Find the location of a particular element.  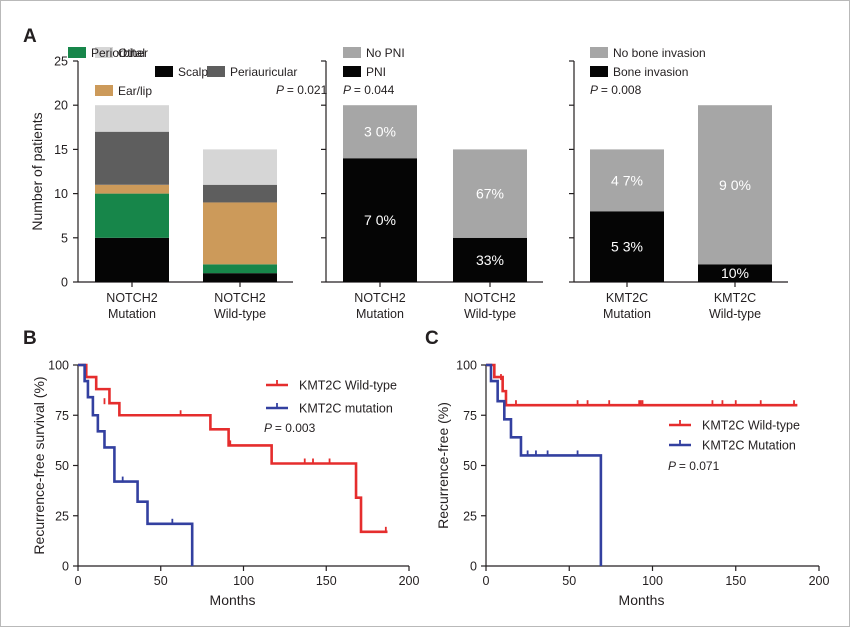

chart-b-x-tick-label: 100 is located at coordinates (243, 581).